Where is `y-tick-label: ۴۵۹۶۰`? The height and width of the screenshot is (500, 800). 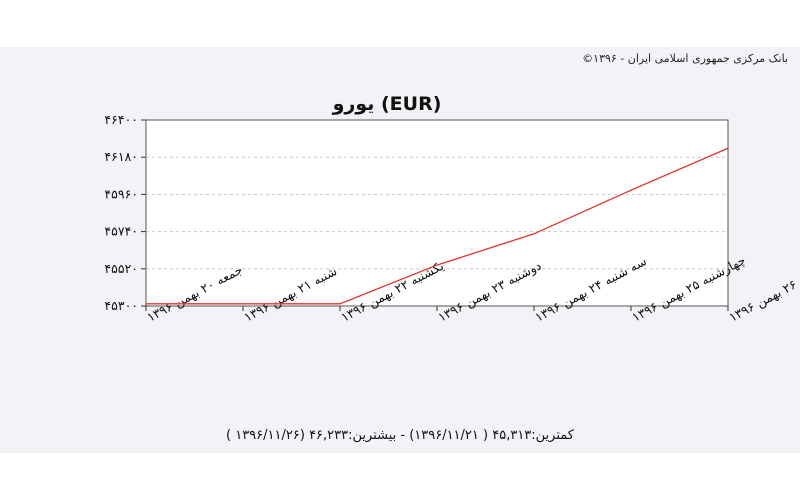 y-tick-label: ۴۵۹۶۰ is located at coordinates (121, 193).